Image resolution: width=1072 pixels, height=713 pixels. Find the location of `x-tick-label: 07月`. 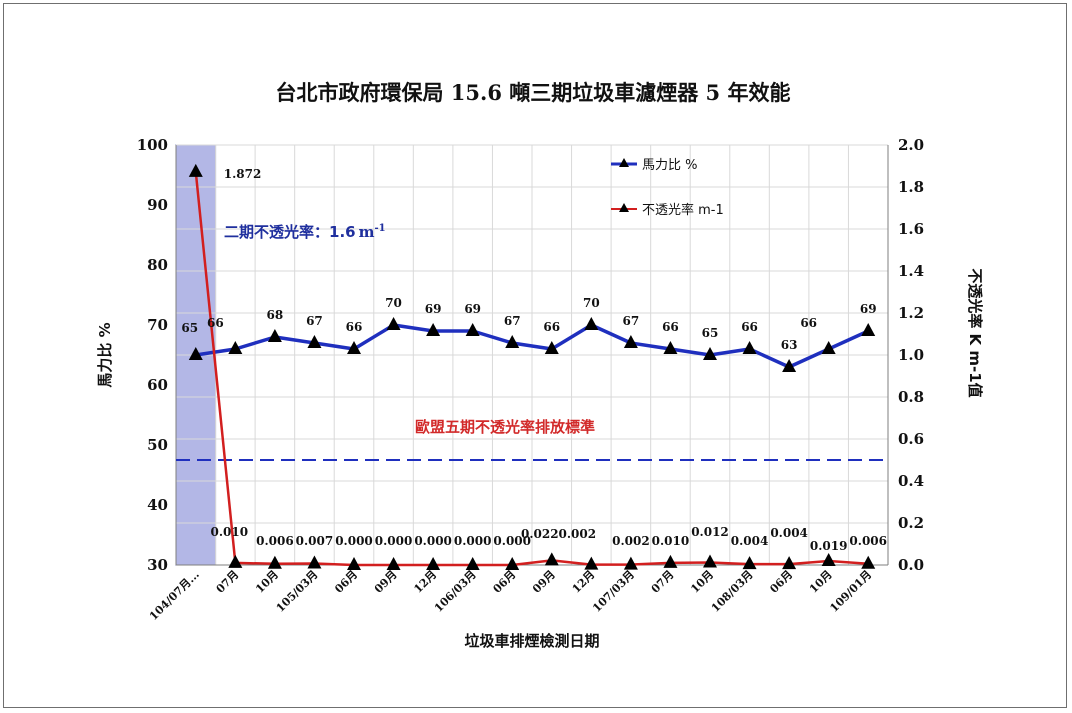

x-tick-label: 07月 is located at coordinates (663, 582).